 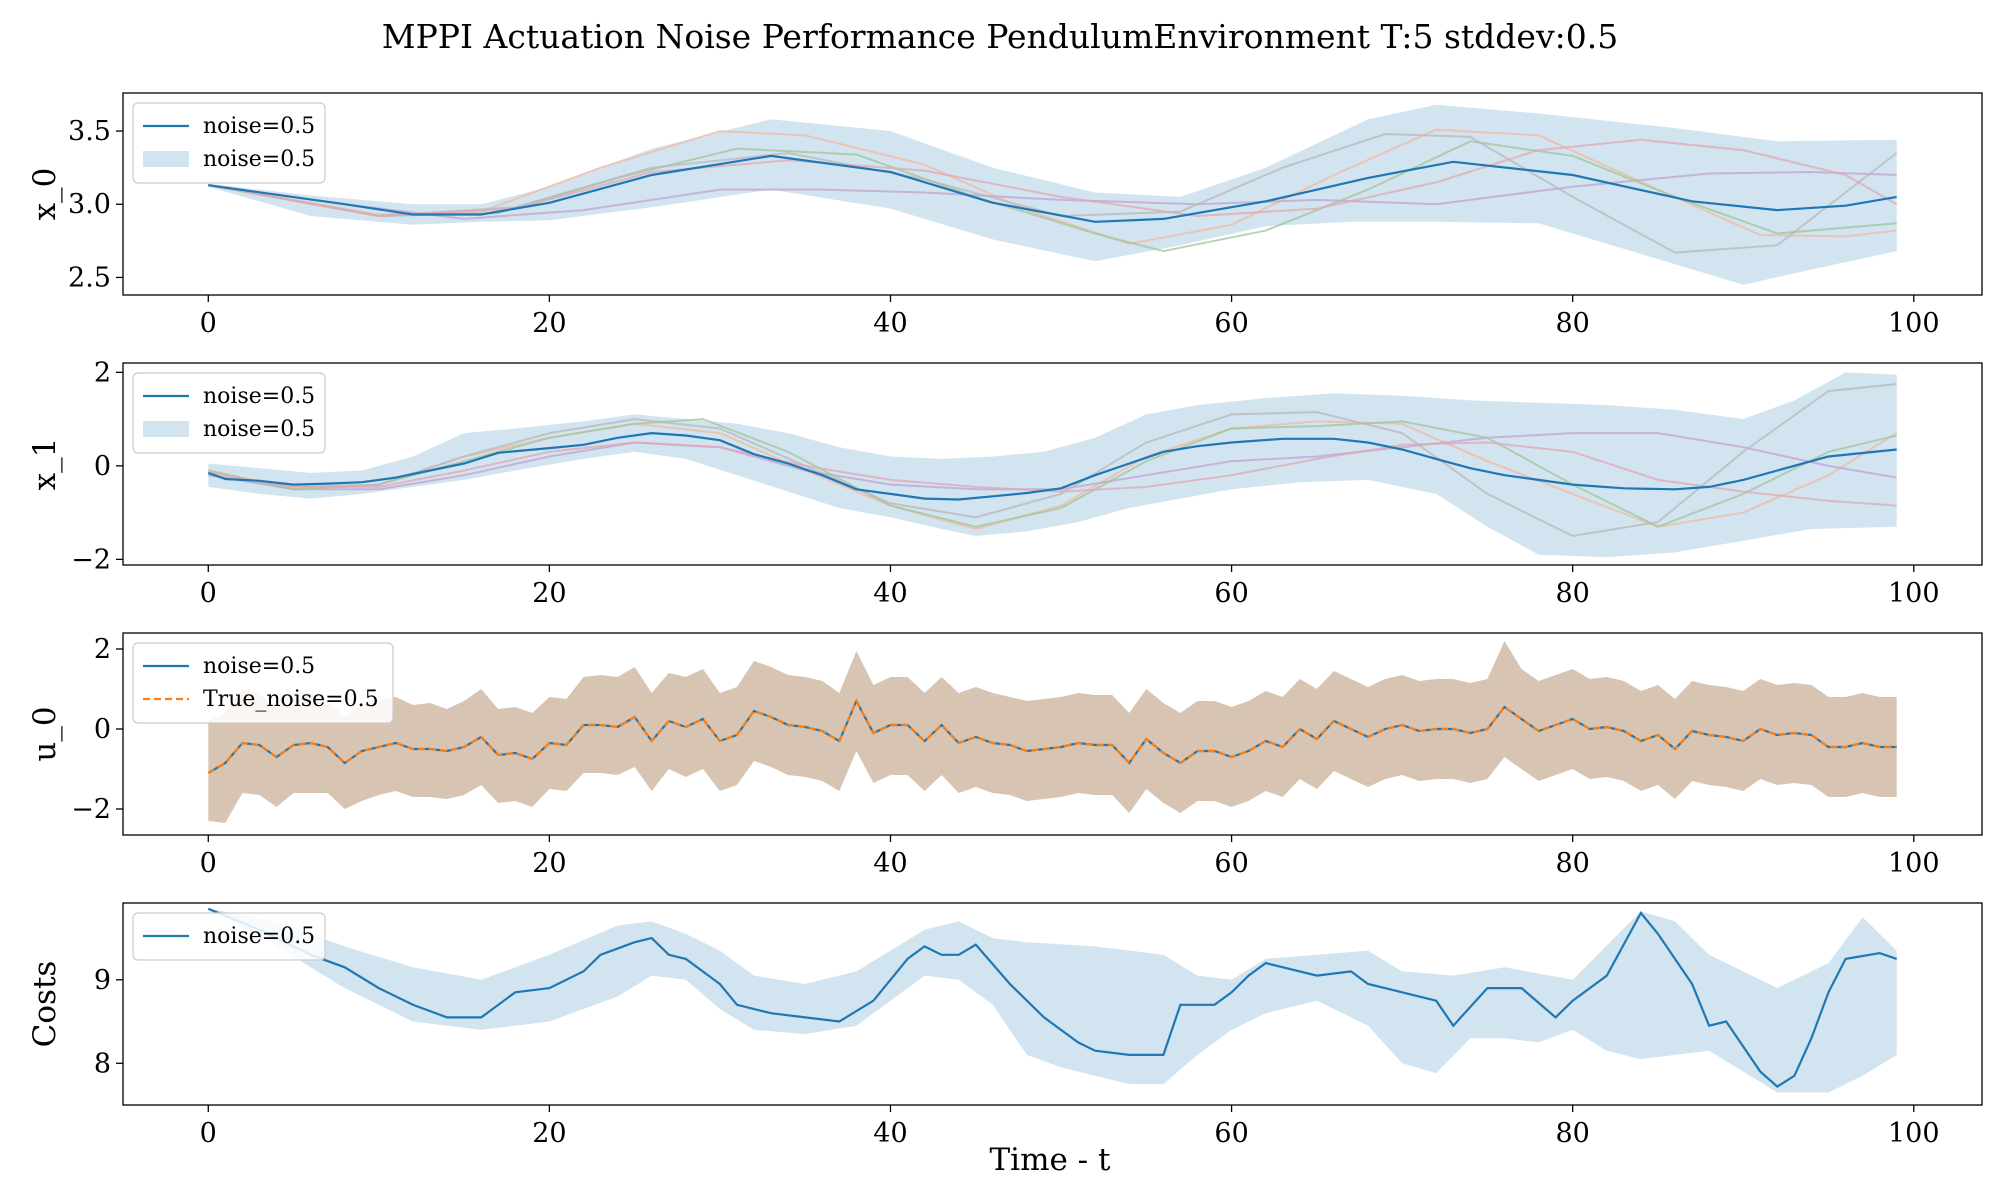 I want to click on y-tick-label: 2.5, so click(x=89, y=277).